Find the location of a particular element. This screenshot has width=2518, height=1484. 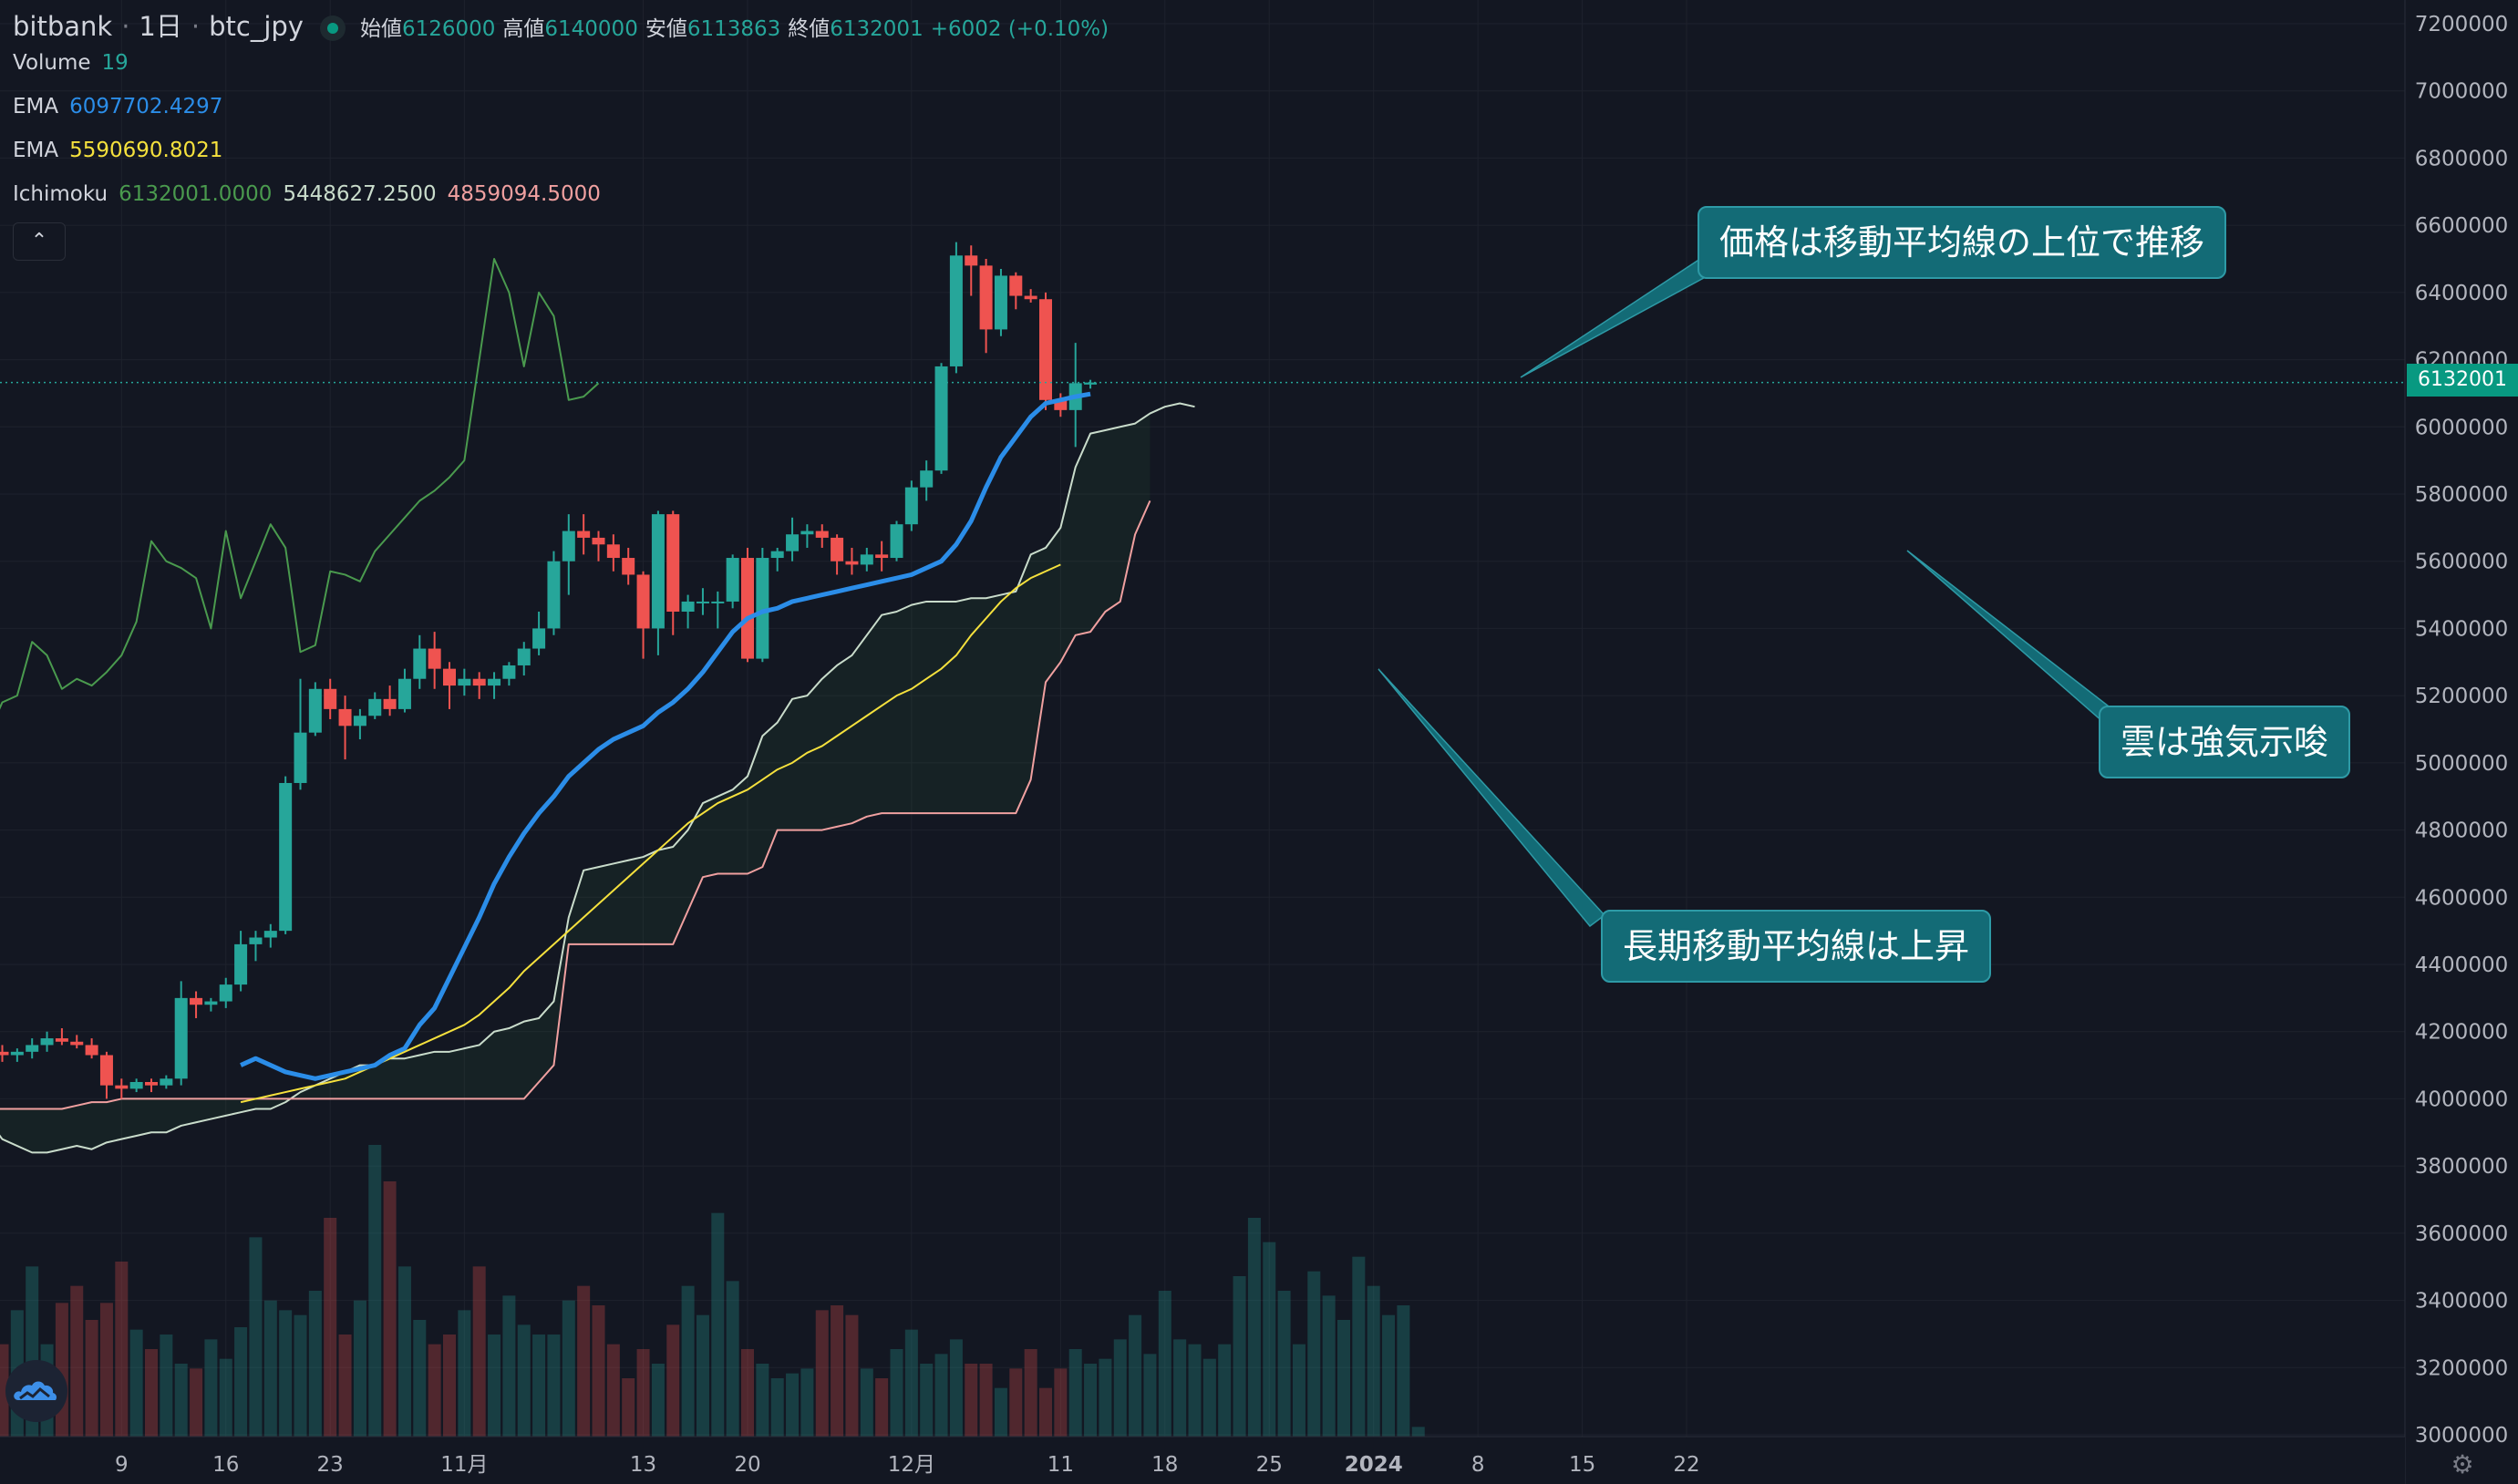

time-axis-bg is located at coordinates (1202, 1460).